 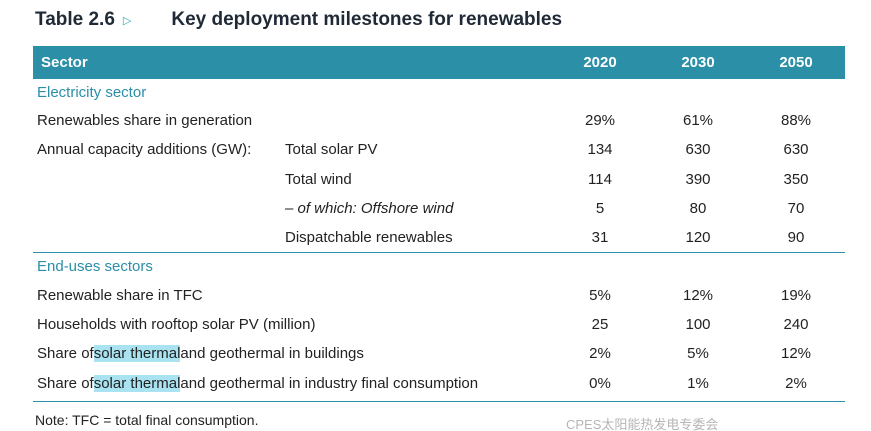 I want to click on cell-2050: 88%, so click(x=796, y=121).